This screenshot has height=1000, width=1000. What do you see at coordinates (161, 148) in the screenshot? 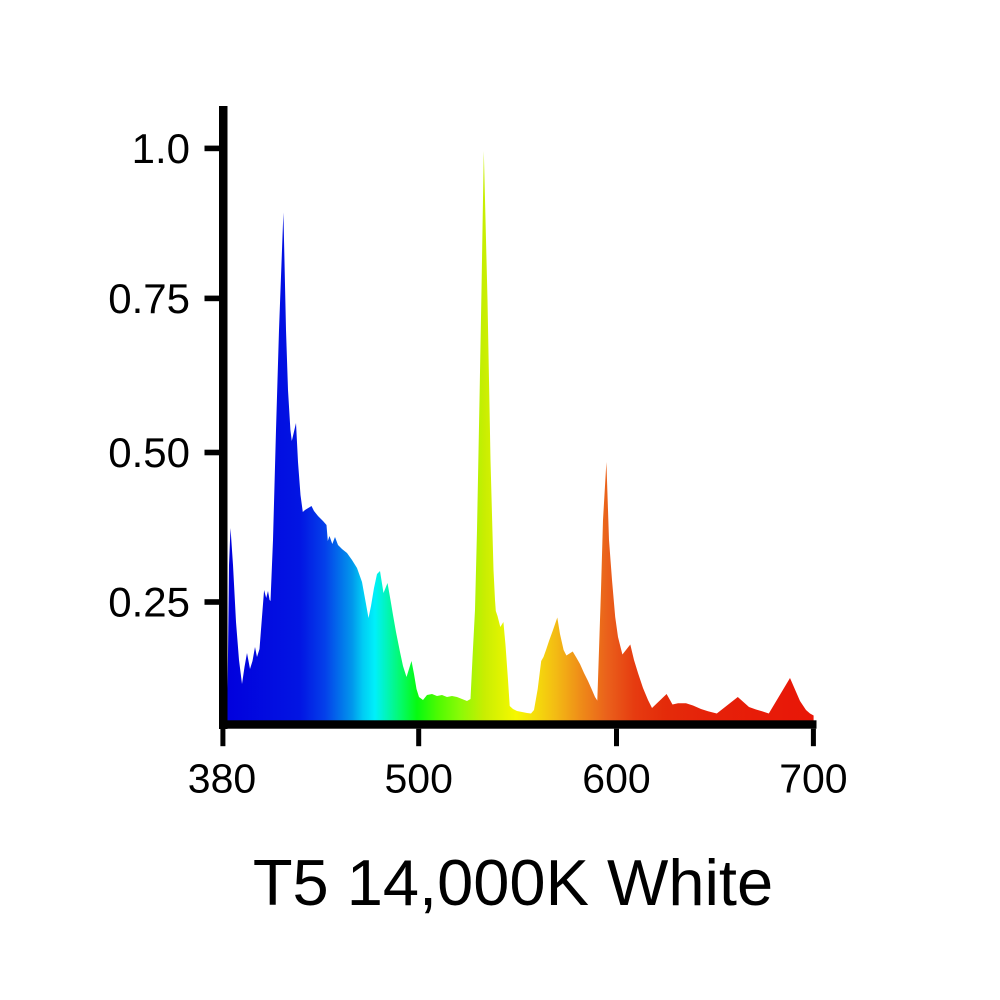
I see `svg-text: 1.0` at bounding box center [161, 148].